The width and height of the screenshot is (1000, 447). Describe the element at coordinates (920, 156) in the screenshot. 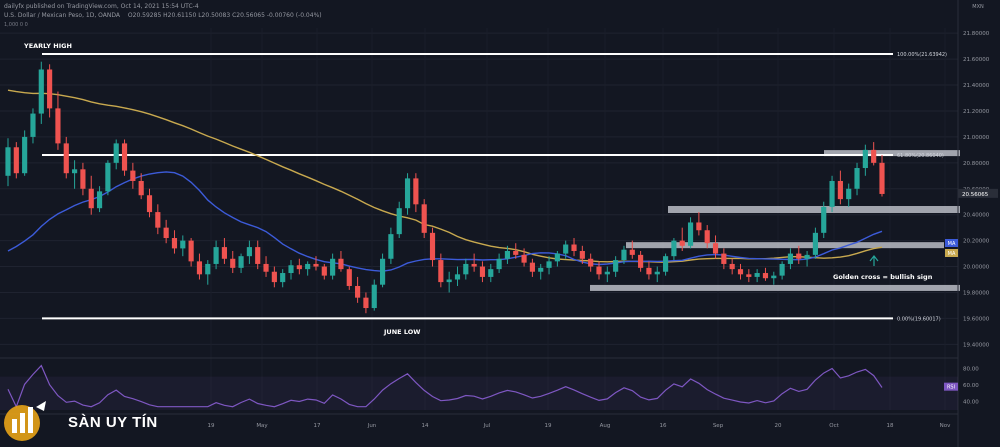

I see `fib-level-label: 61.80%(20.86040)` at that location.